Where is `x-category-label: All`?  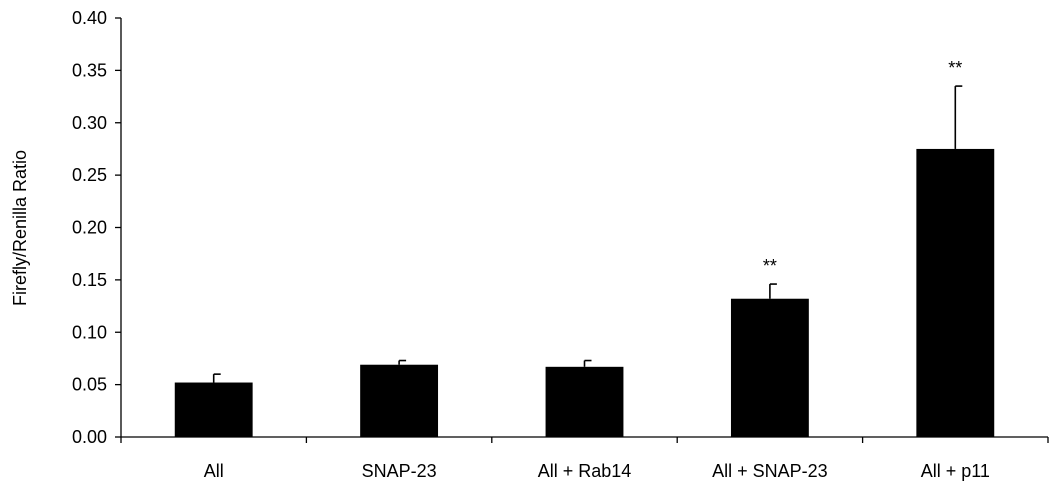
x-category-label: All is located at coordinates (214, 471).